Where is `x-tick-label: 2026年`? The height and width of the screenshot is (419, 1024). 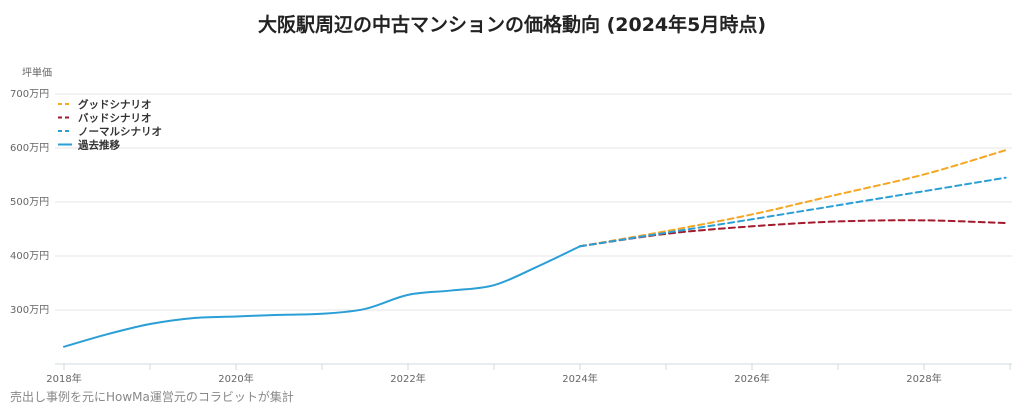 x-tick-label: 2026年 is located at coordinates (751, 378).